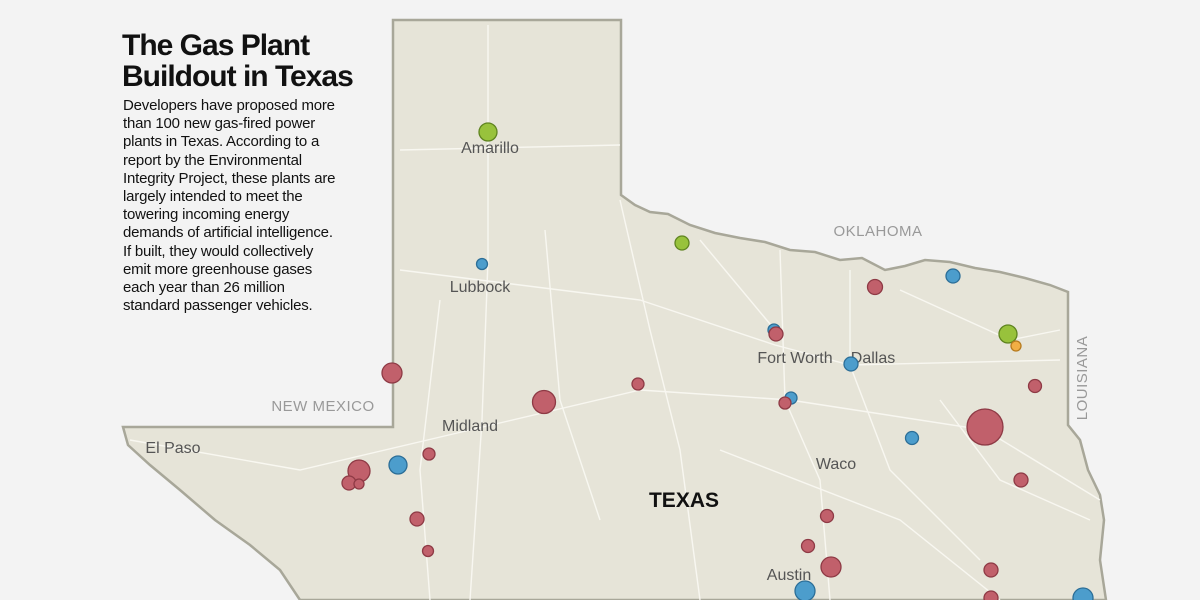  I want to click on city-label: Fort Worth, so click(794, 358).